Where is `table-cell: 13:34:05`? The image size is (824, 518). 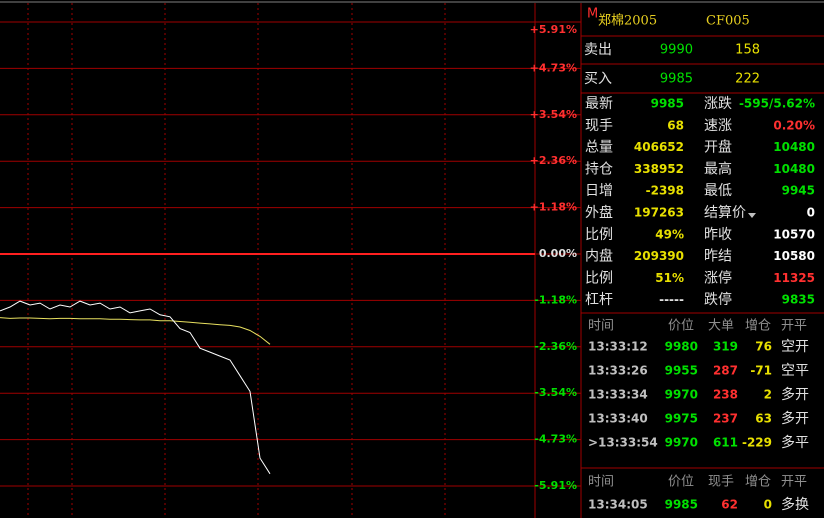 table-cell: 13:34:05 is located at coordinates (618, 505).